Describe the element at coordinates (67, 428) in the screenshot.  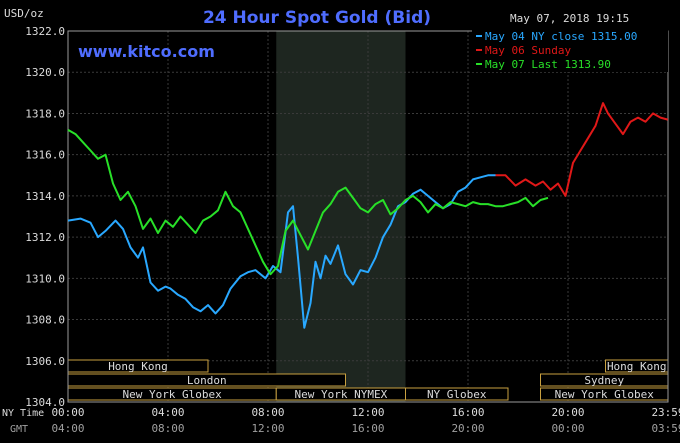
I see `x-tick-label-gmt: 04:00` at that location.